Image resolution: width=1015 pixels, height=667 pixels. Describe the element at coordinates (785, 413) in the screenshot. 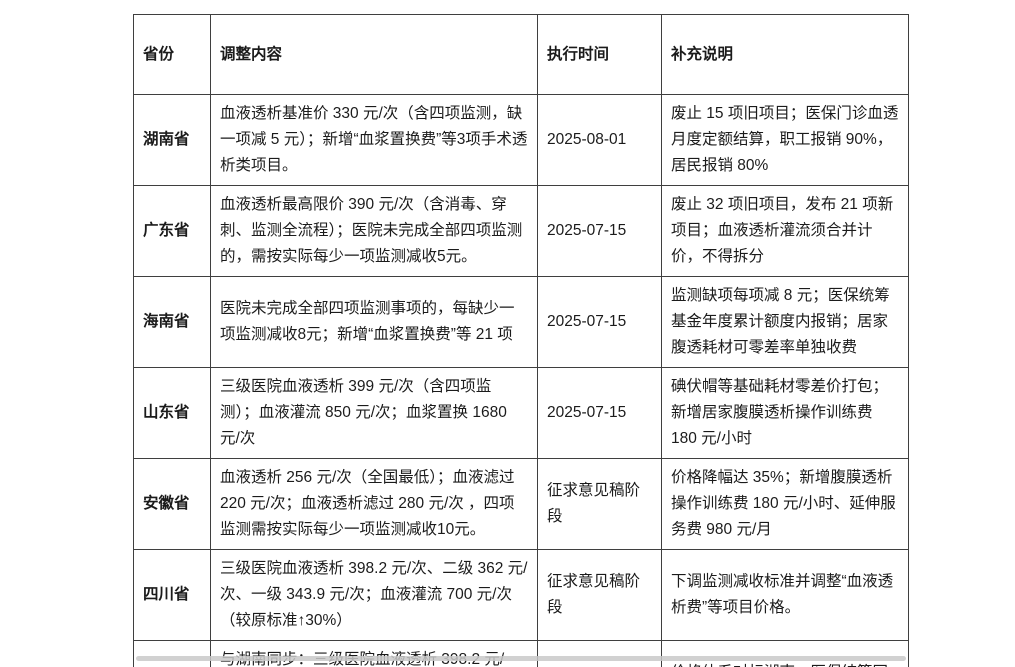

I see `cell-notes: 碘伏帽等基础耗材零差价打包；新增居家腹膜透析操作训练费 180 元/小时` at that location.